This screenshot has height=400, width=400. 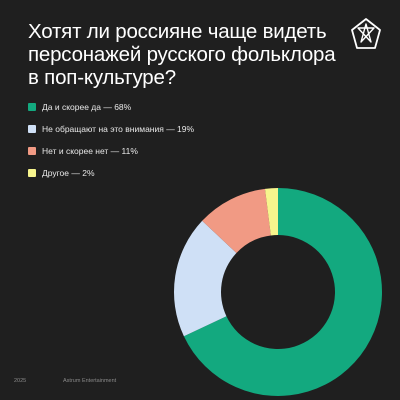 I want to click on legend-item: Не обращают на это внимания — 19%, so click(x=111, y=129).